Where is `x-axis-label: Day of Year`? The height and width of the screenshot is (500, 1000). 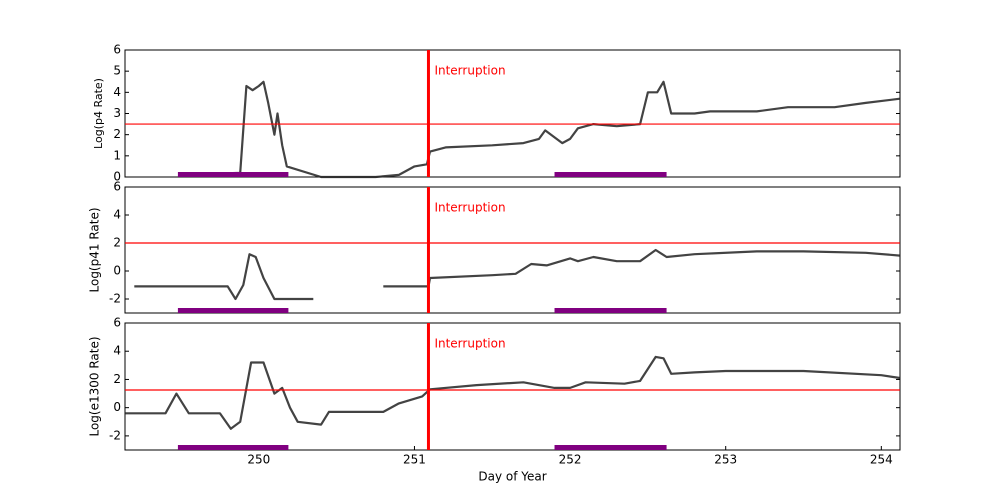
x-axis-label: Day of Year is located at coordinates (512, 477).